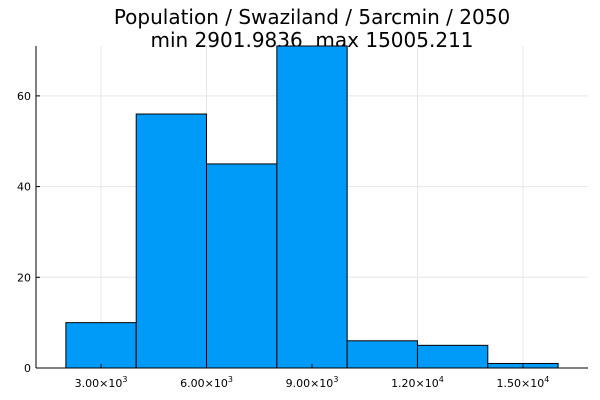 This screenshot has width=600, height=400. What do you see at coordinates (24, 96) in the screenshot?
I see `y-tick-label: 60` at bounding box center [24, 96].